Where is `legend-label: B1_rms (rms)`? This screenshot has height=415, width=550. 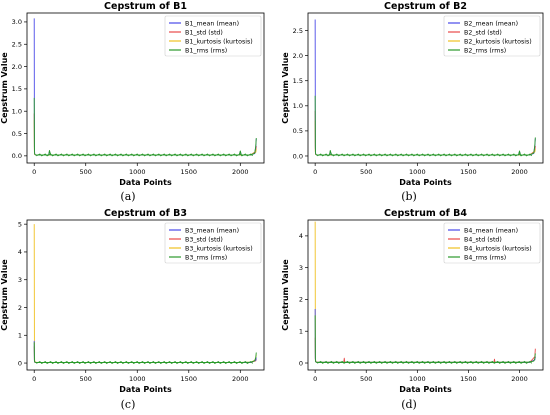
legend-label: B1_rms (rms) is located at coordinates (206, 50).